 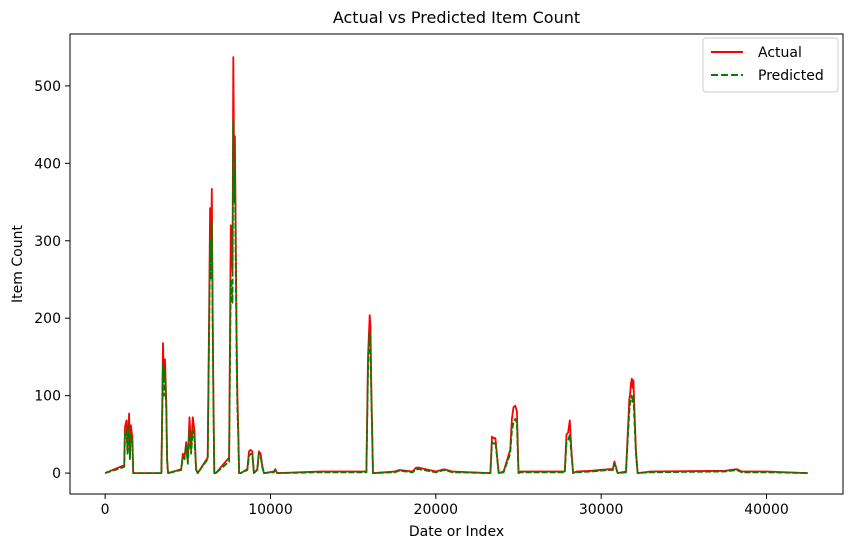 I want to click on legend: Actual Predicted, so click(x=770, y=65).